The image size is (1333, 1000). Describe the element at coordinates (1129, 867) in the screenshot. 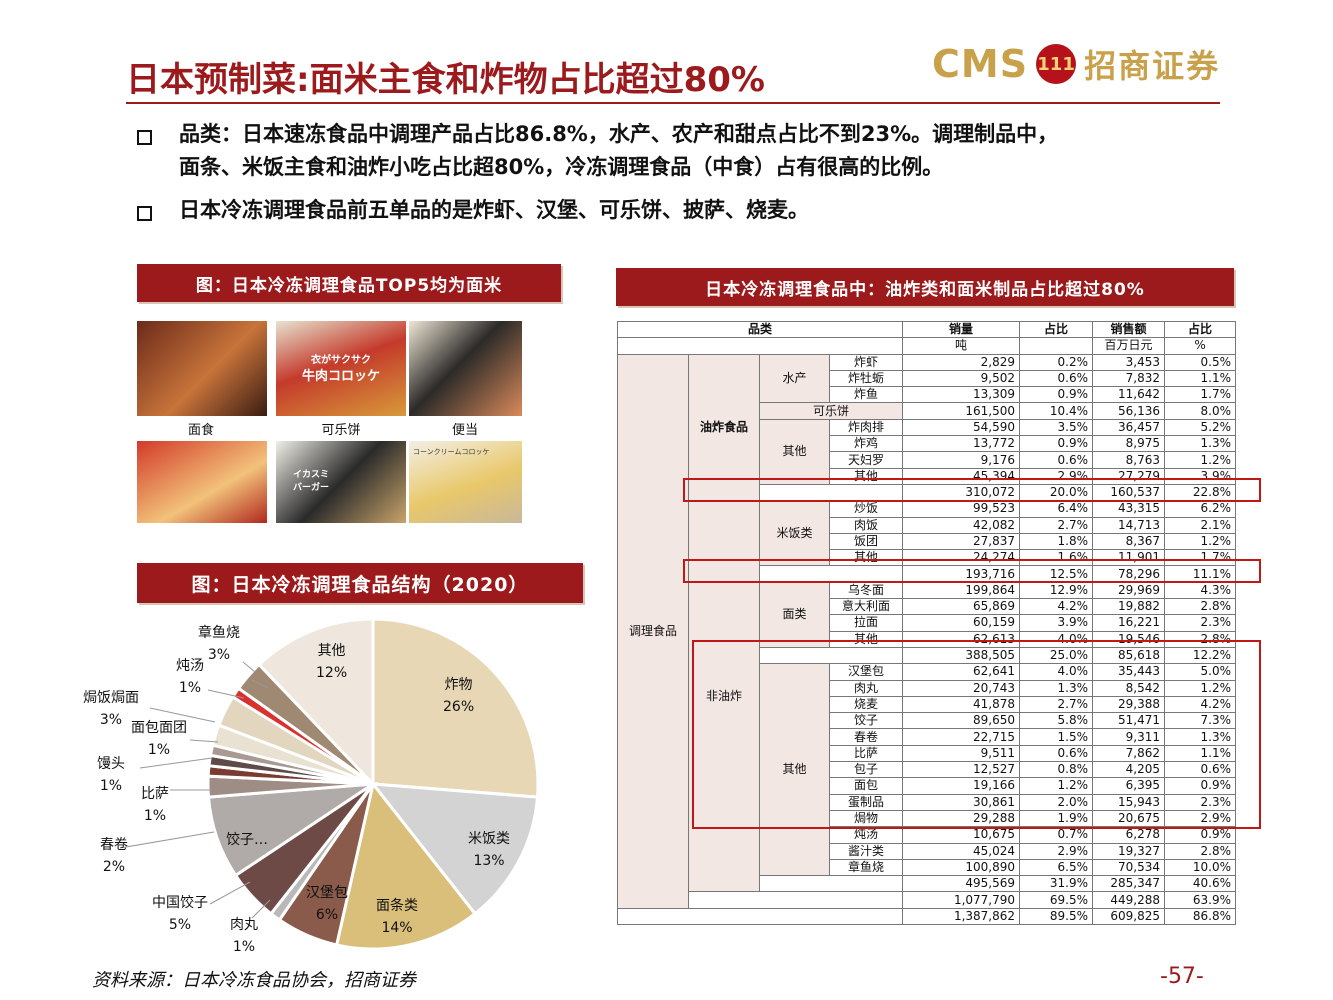

I see `cell-sales: 70,534` at that location.